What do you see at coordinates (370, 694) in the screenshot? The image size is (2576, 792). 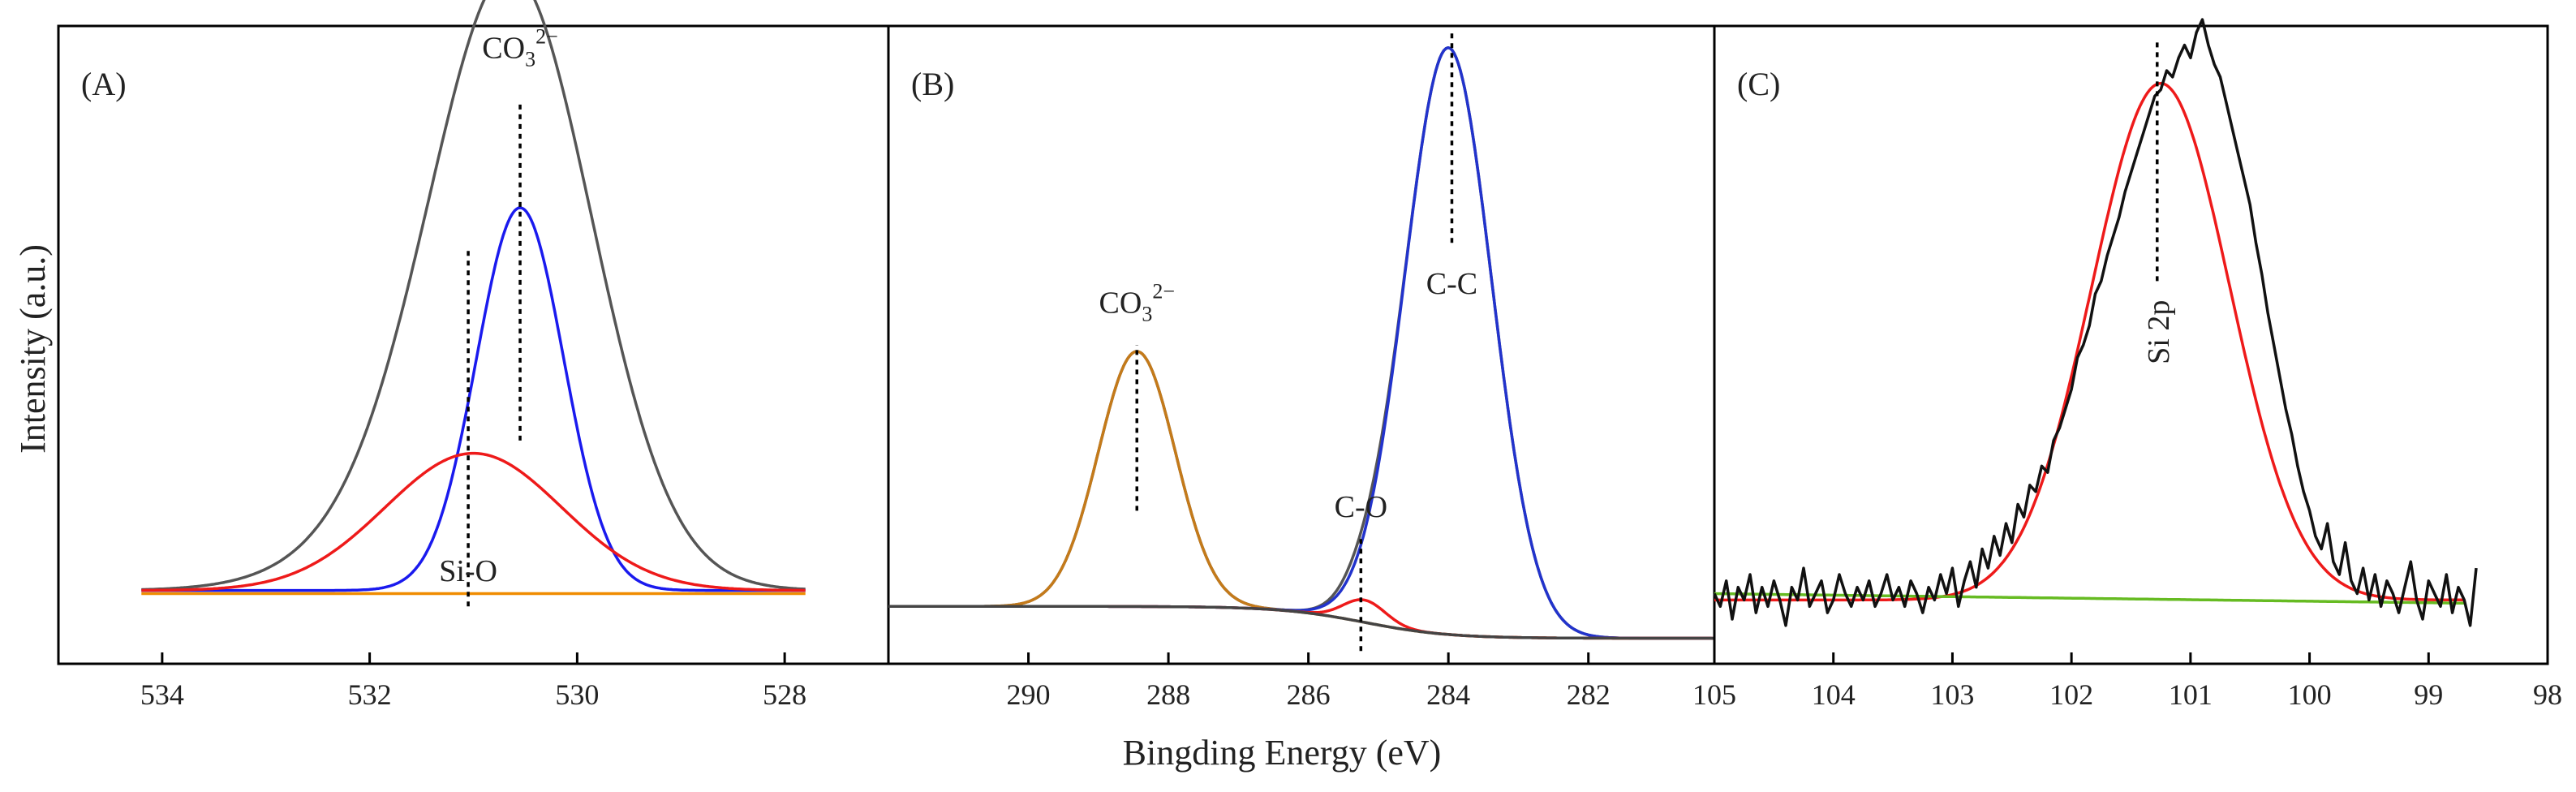 I see `x-tick-label: 532` at bounding box center [370, 694].